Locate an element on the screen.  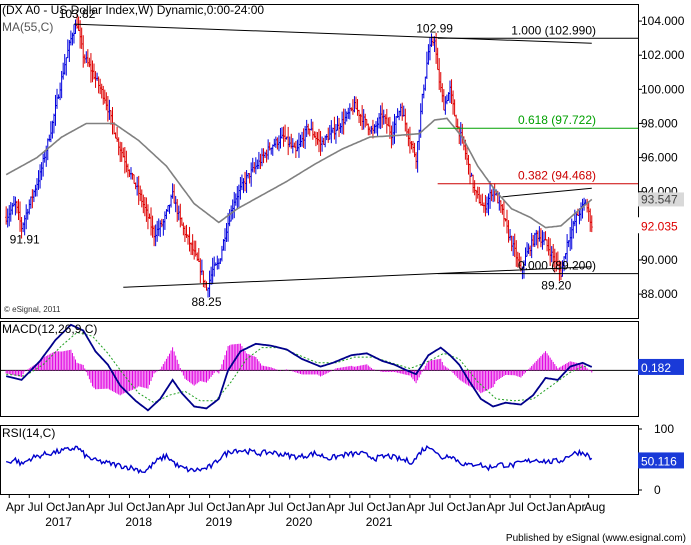
swing-annotation: 88.25 is located at coordinates (206, 302).